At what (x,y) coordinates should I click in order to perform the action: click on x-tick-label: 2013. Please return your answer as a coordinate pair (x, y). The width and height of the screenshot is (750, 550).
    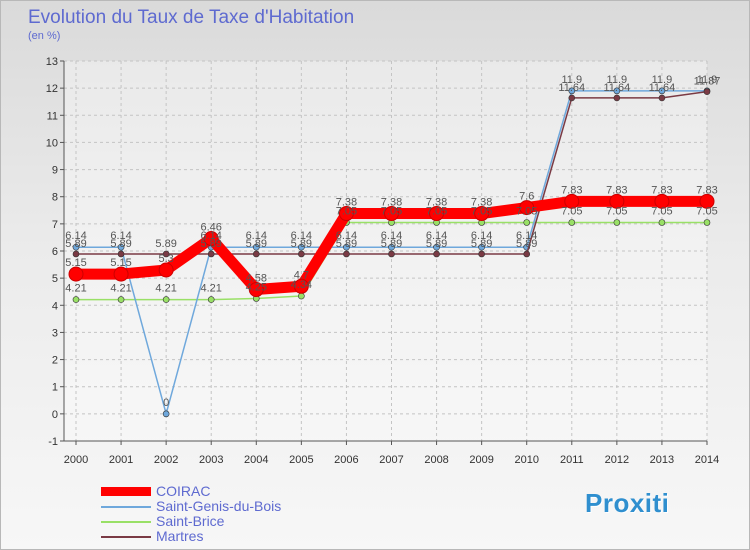
    Looking at the image, I should click on (662, 460).